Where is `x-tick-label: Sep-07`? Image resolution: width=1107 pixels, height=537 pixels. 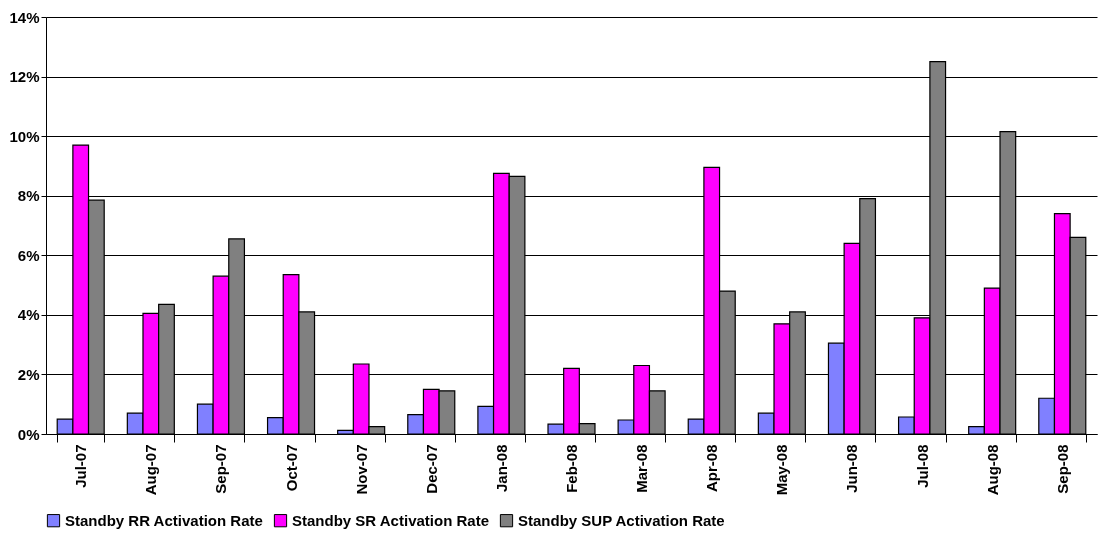 x-tick-label: Sep-07 is located at coordinates (221, 469).